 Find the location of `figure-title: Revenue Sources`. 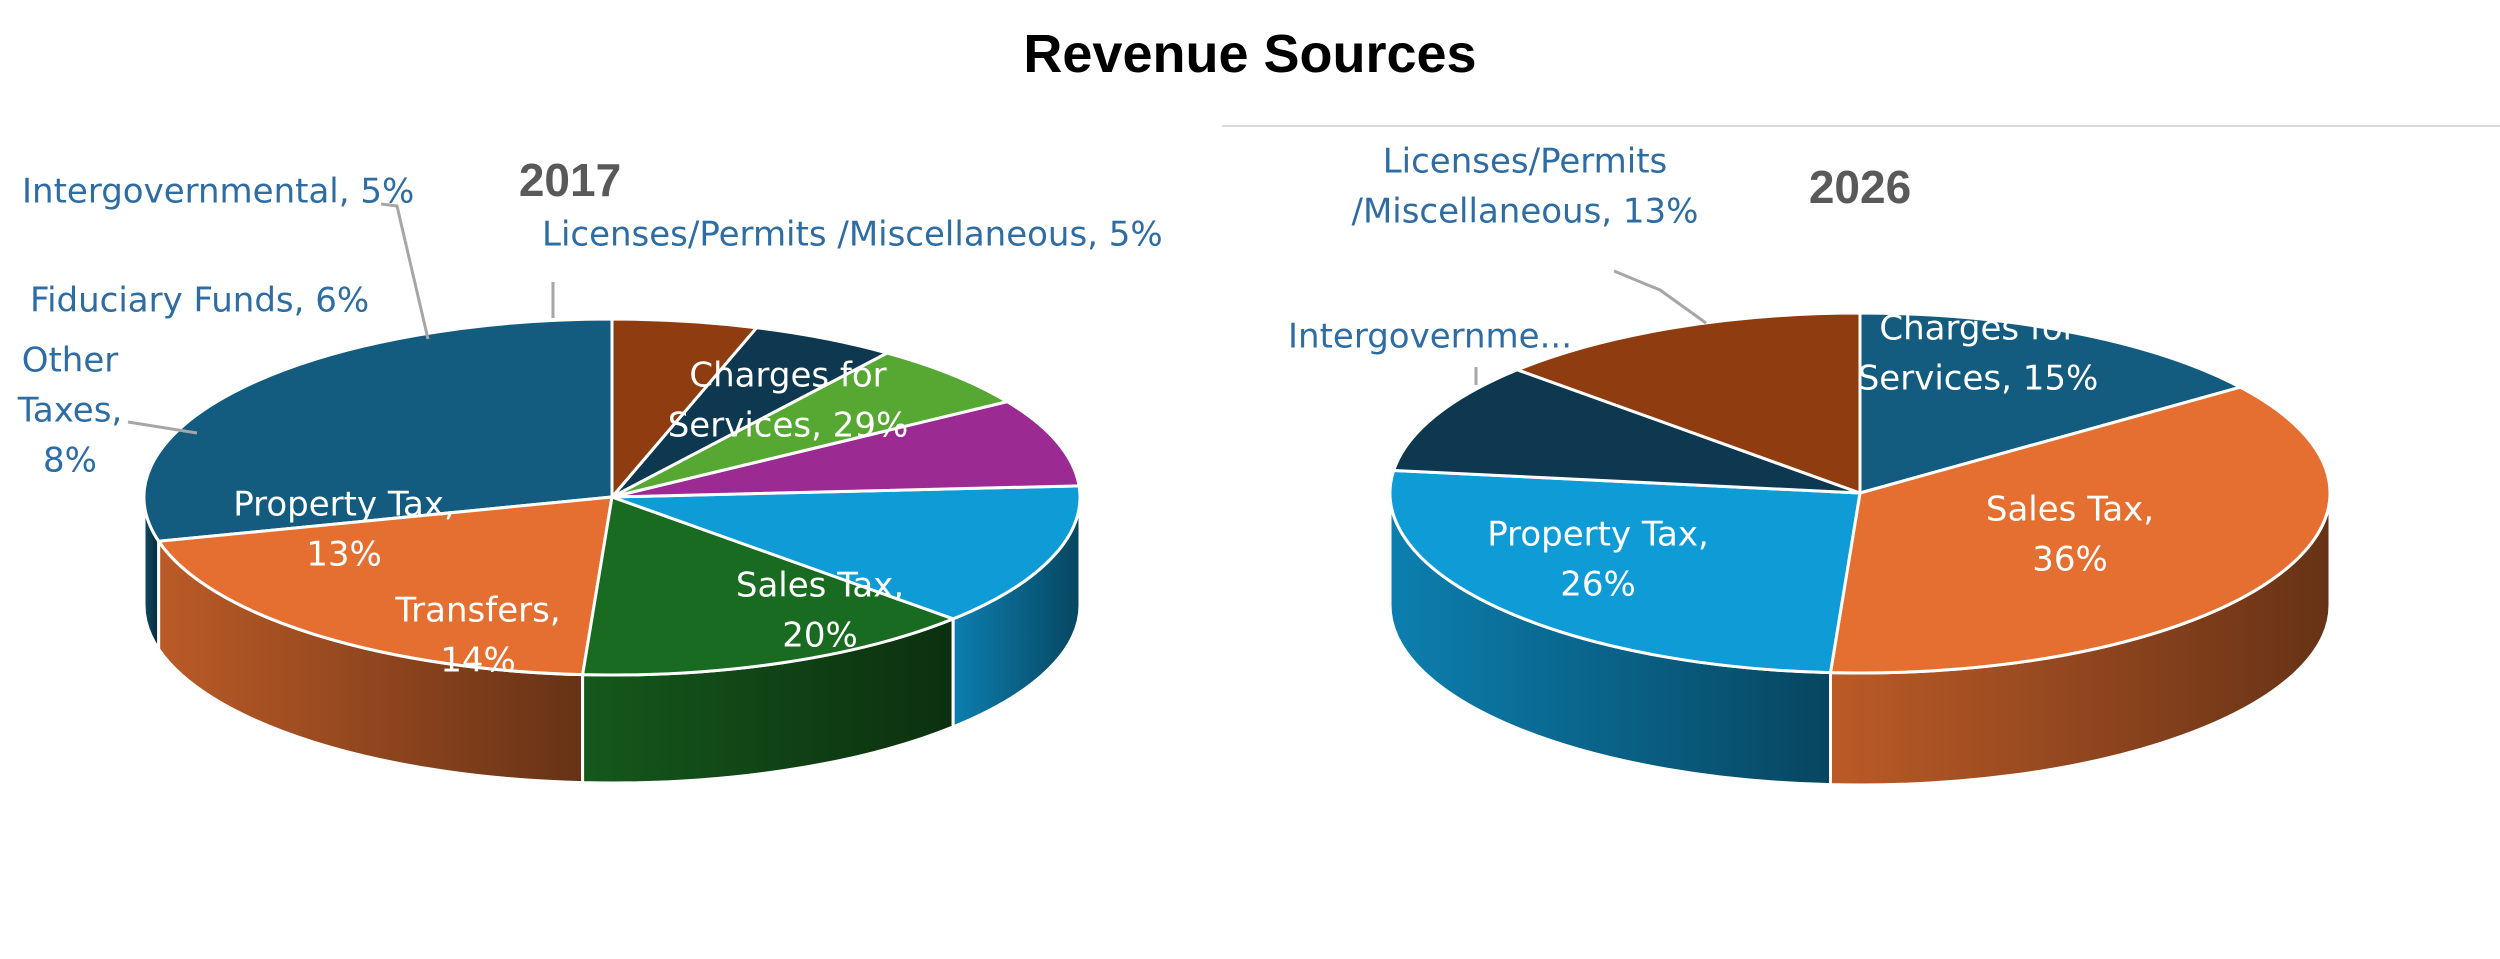

figure-title: Revenue Sources is located at coordinates (1249, 54).